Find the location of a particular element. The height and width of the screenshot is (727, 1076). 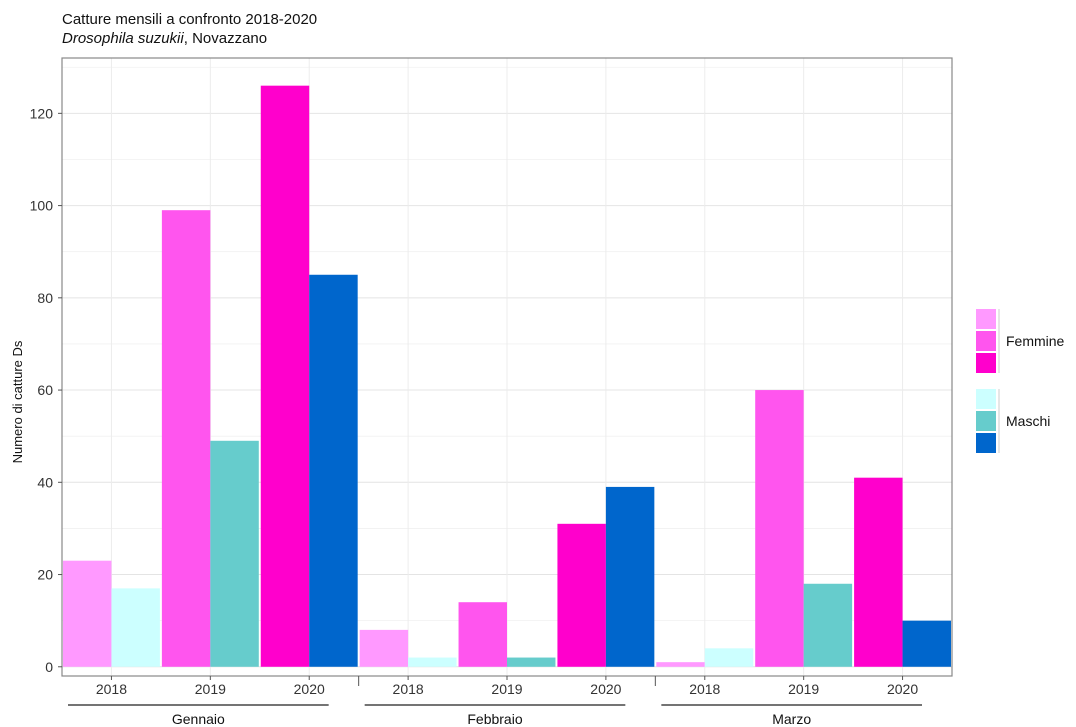

y-tick-label: 20 is located at coordinates (45, 575).